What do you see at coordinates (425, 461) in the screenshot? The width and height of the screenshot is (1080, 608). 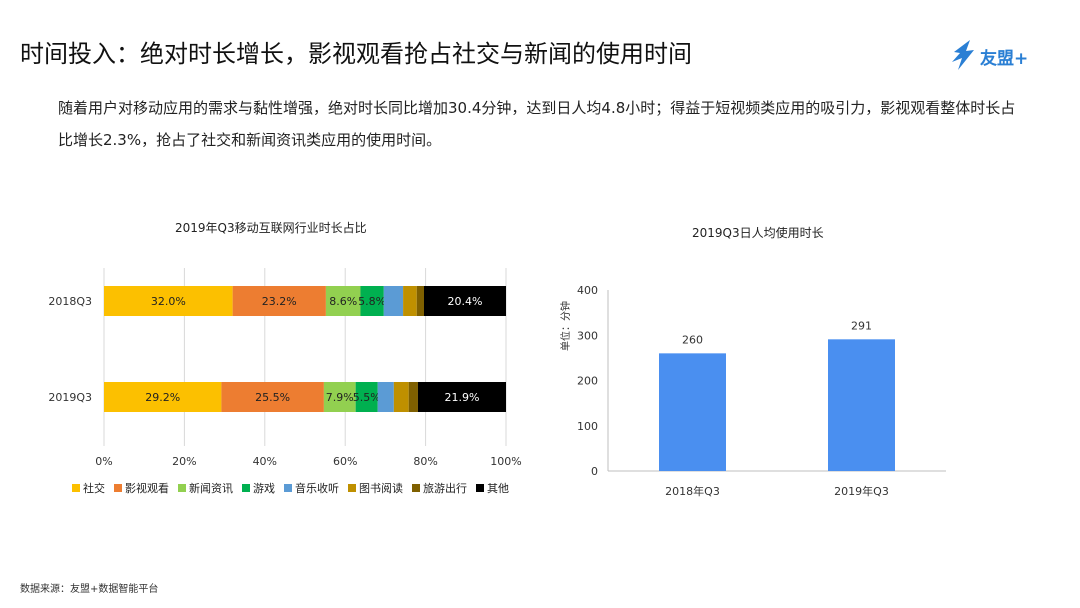 I see `x-tick-label: 80%` at bounding box center [425, 461].